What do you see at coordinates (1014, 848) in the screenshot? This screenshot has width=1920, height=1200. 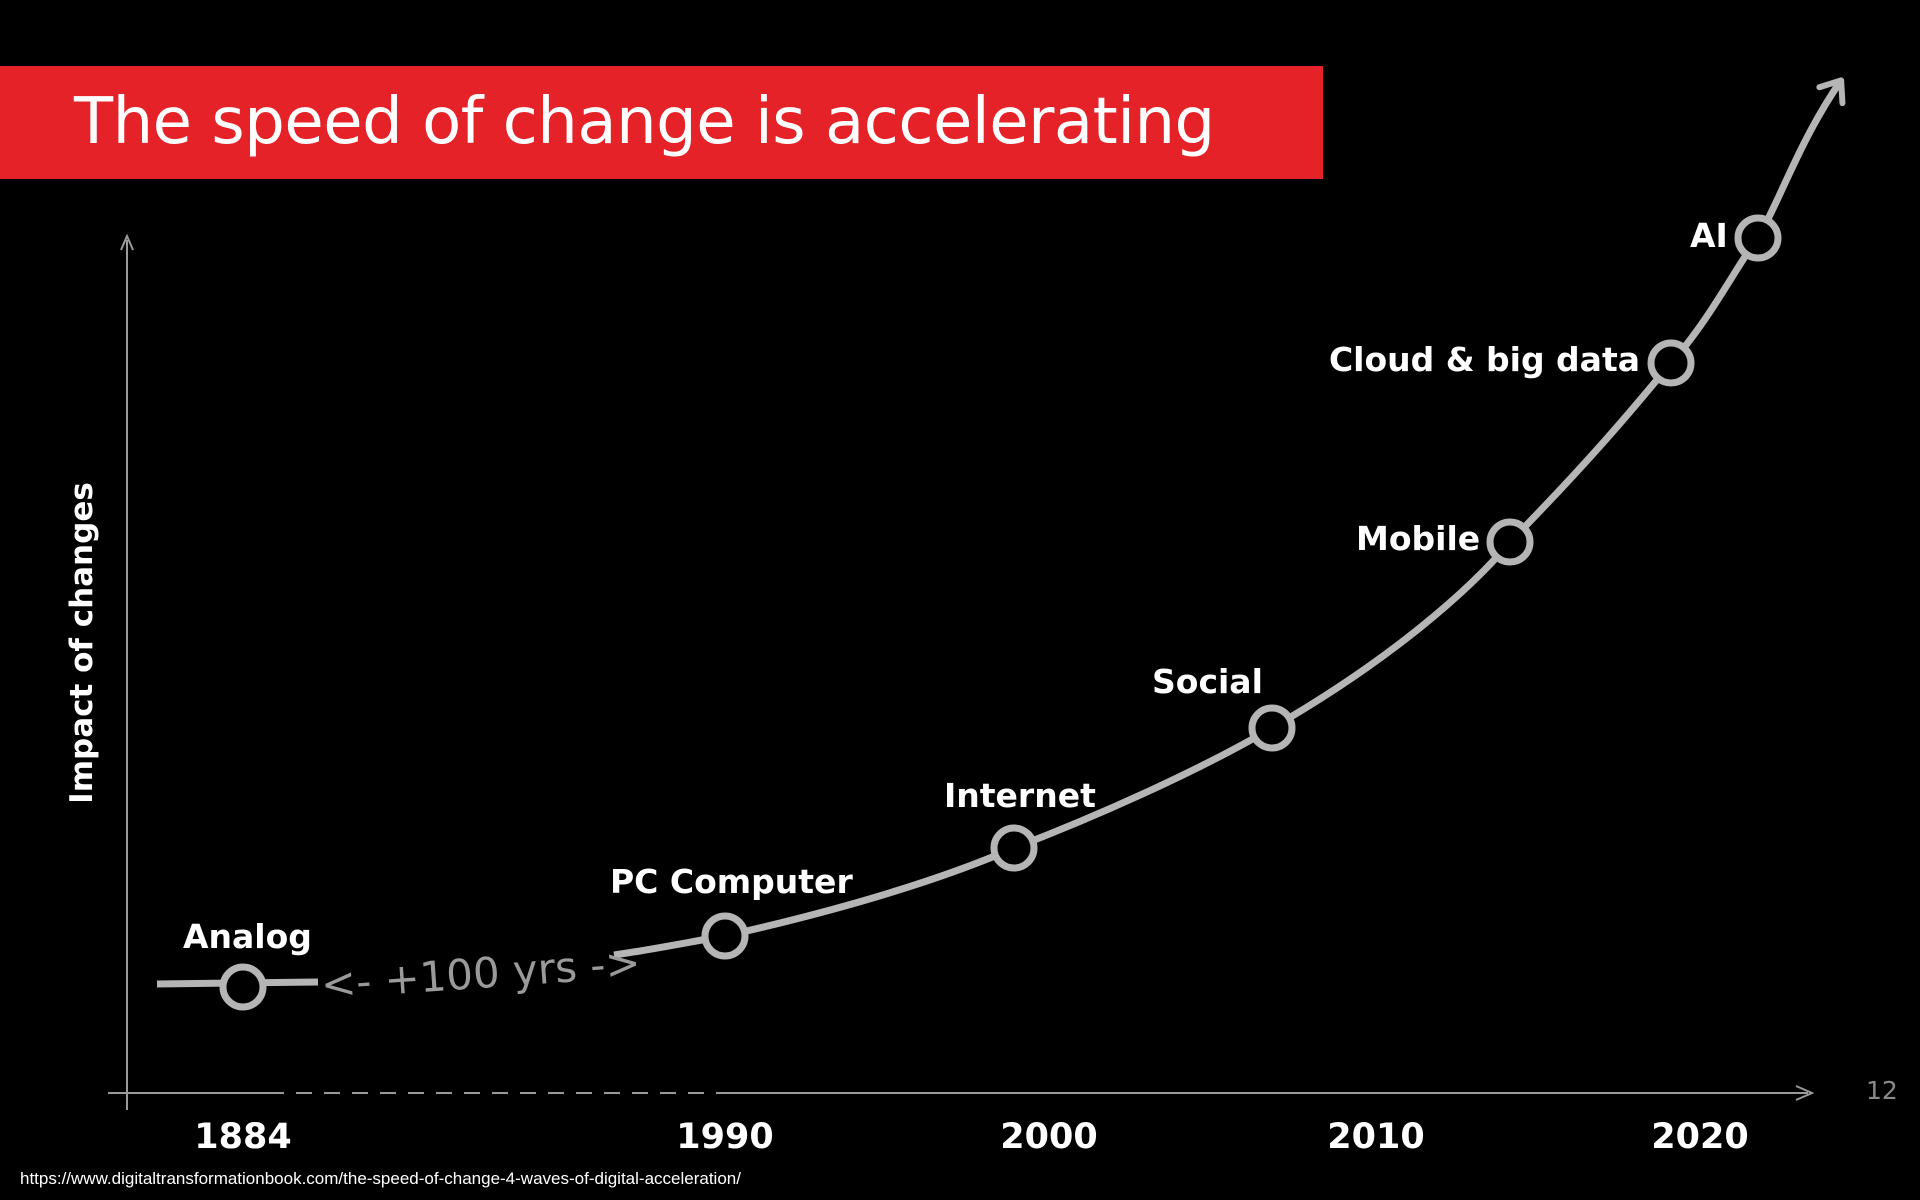 I see `internet-node` at bounding box center [1014, 848].